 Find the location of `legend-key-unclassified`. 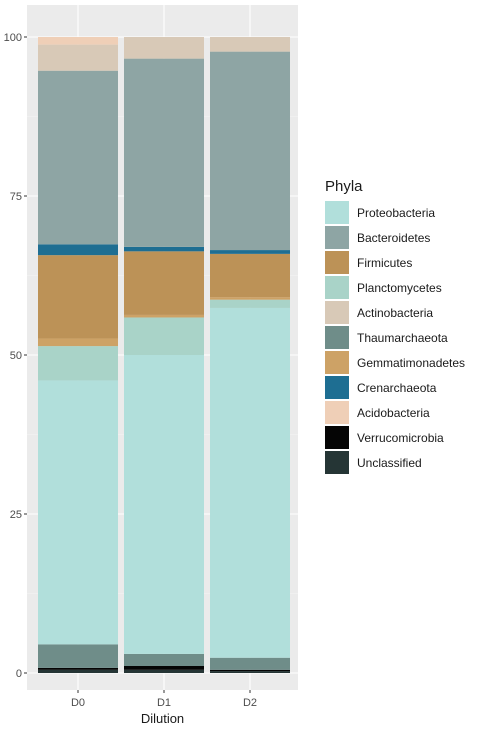

legend-key-unclassified is located at coordinates (337, 462).